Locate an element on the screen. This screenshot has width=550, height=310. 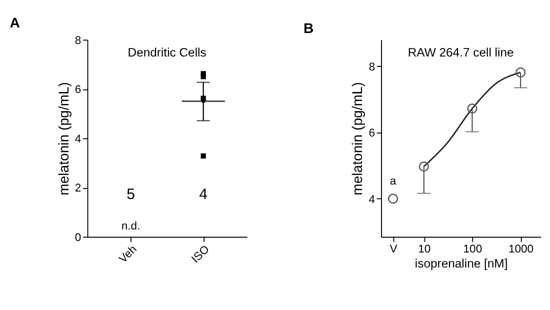
chart-title: A is located at coordinates (15, 22).